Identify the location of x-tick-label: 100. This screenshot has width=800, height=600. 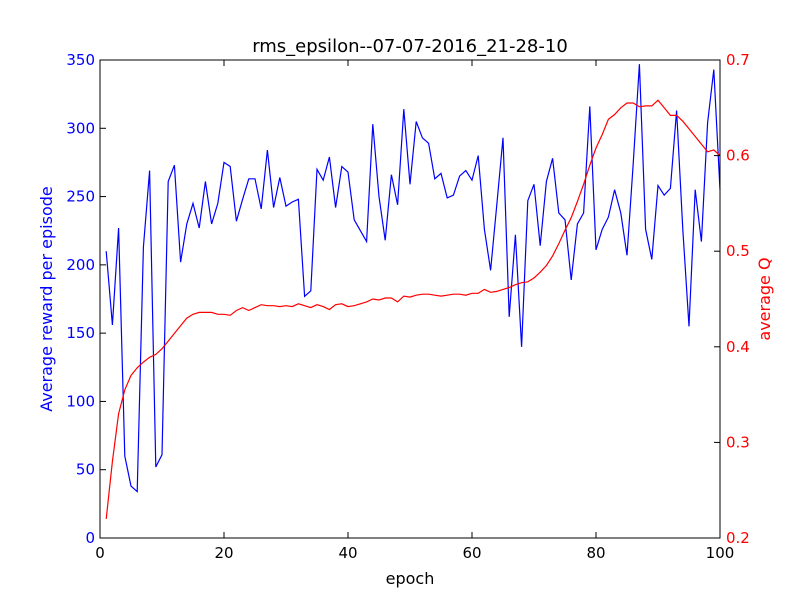
(720, 553).